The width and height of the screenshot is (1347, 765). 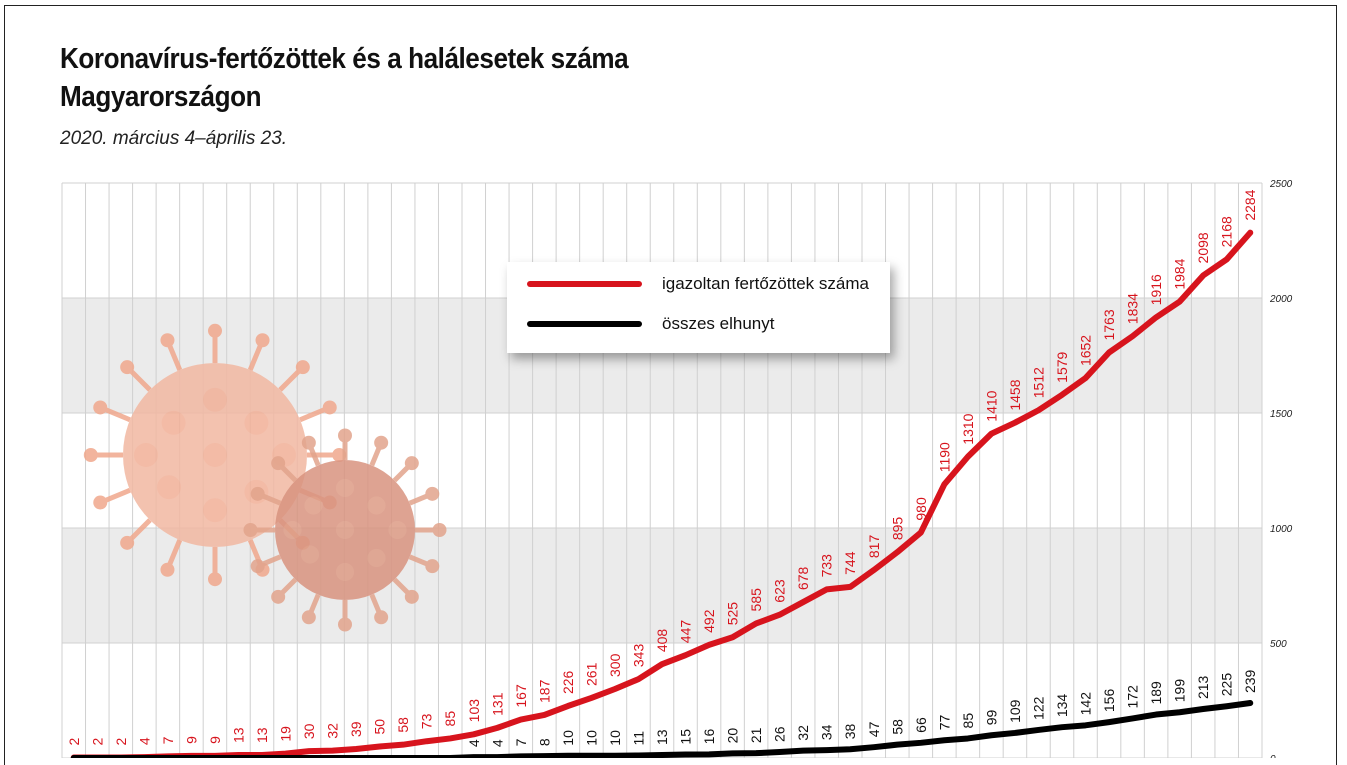 I want to click on infected-data-label: 895, so click(x=897, y=529).